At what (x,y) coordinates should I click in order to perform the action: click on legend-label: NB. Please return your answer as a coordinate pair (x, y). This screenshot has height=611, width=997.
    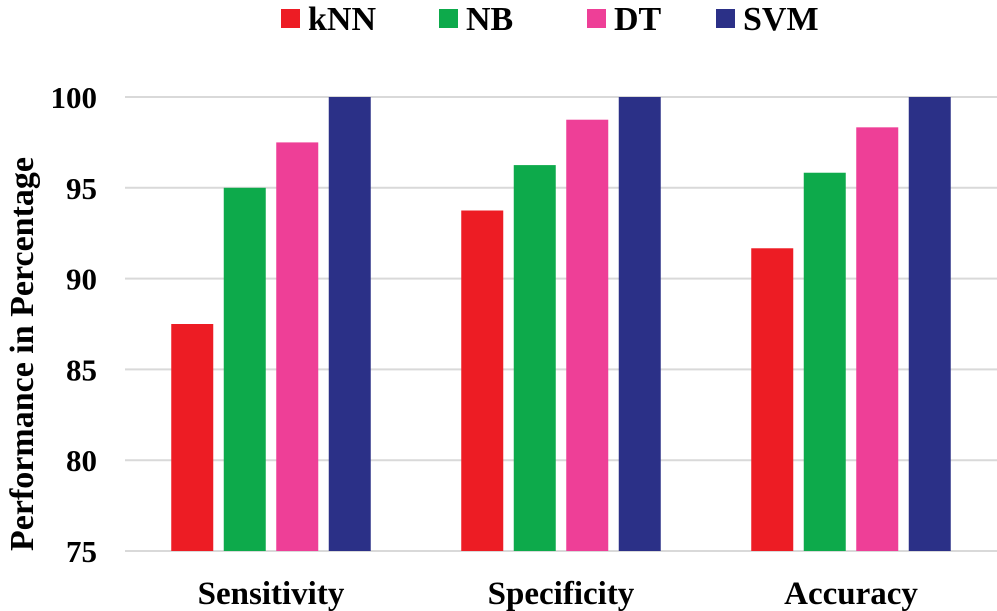
    Looking at the image, I should click on (489, 19).